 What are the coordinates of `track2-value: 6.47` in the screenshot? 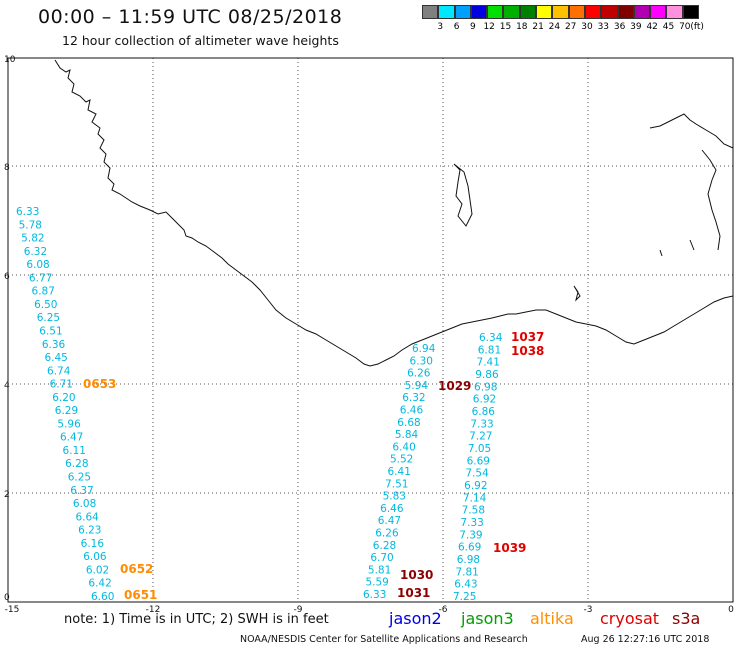 It's located at (389, 521).